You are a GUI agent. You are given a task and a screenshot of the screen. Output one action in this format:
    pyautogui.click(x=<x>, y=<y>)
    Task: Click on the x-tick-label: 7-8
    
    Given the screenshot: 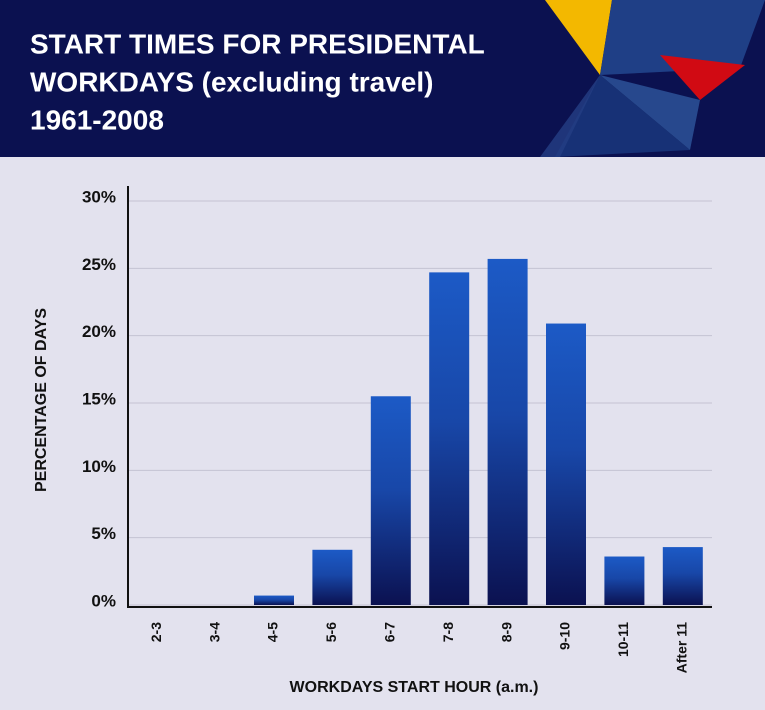 What is the action you would take?
    pyautogui.click(x=448, y=632)
    